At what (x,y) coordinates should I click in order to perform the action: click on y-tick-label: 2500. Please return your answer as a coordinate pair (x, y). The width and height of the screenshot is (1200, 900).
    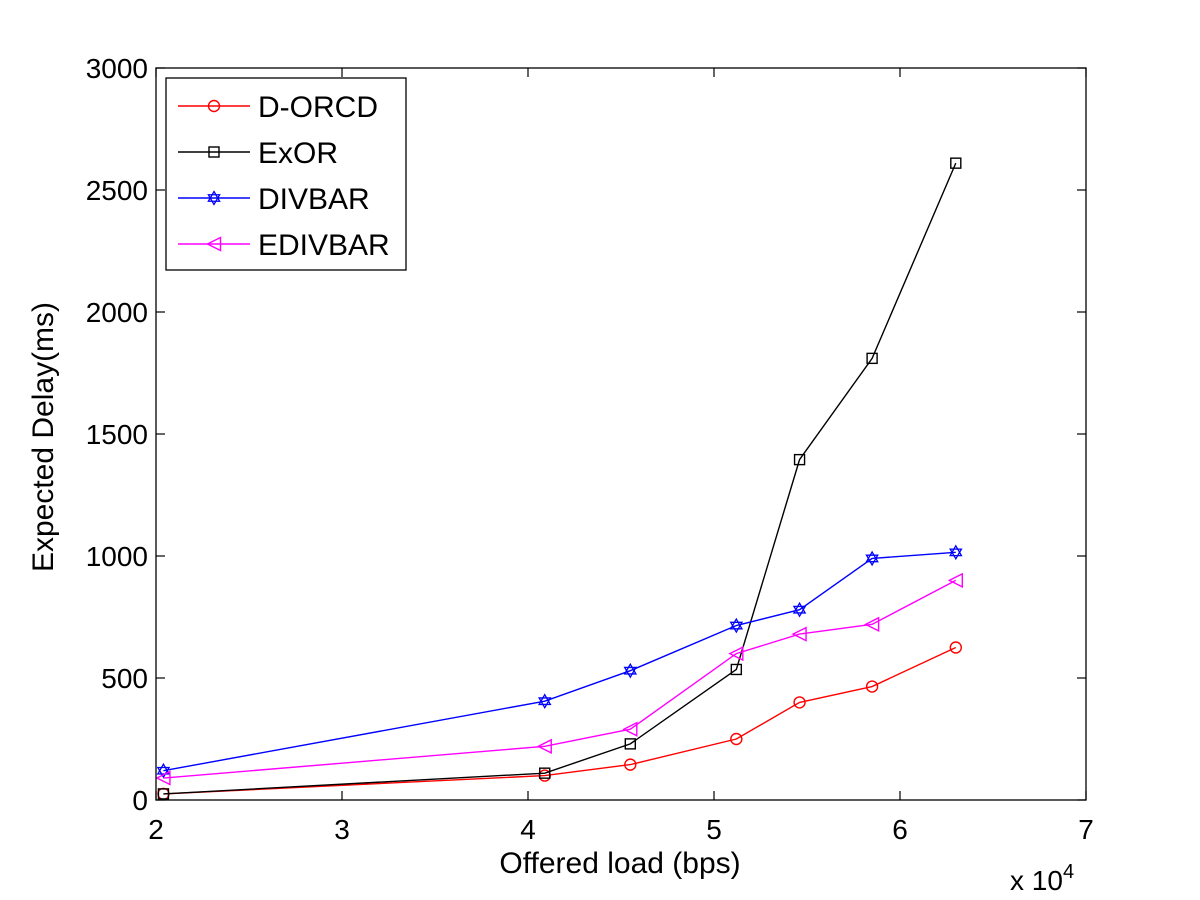
    Looking at the image, I should click on (117, 190).